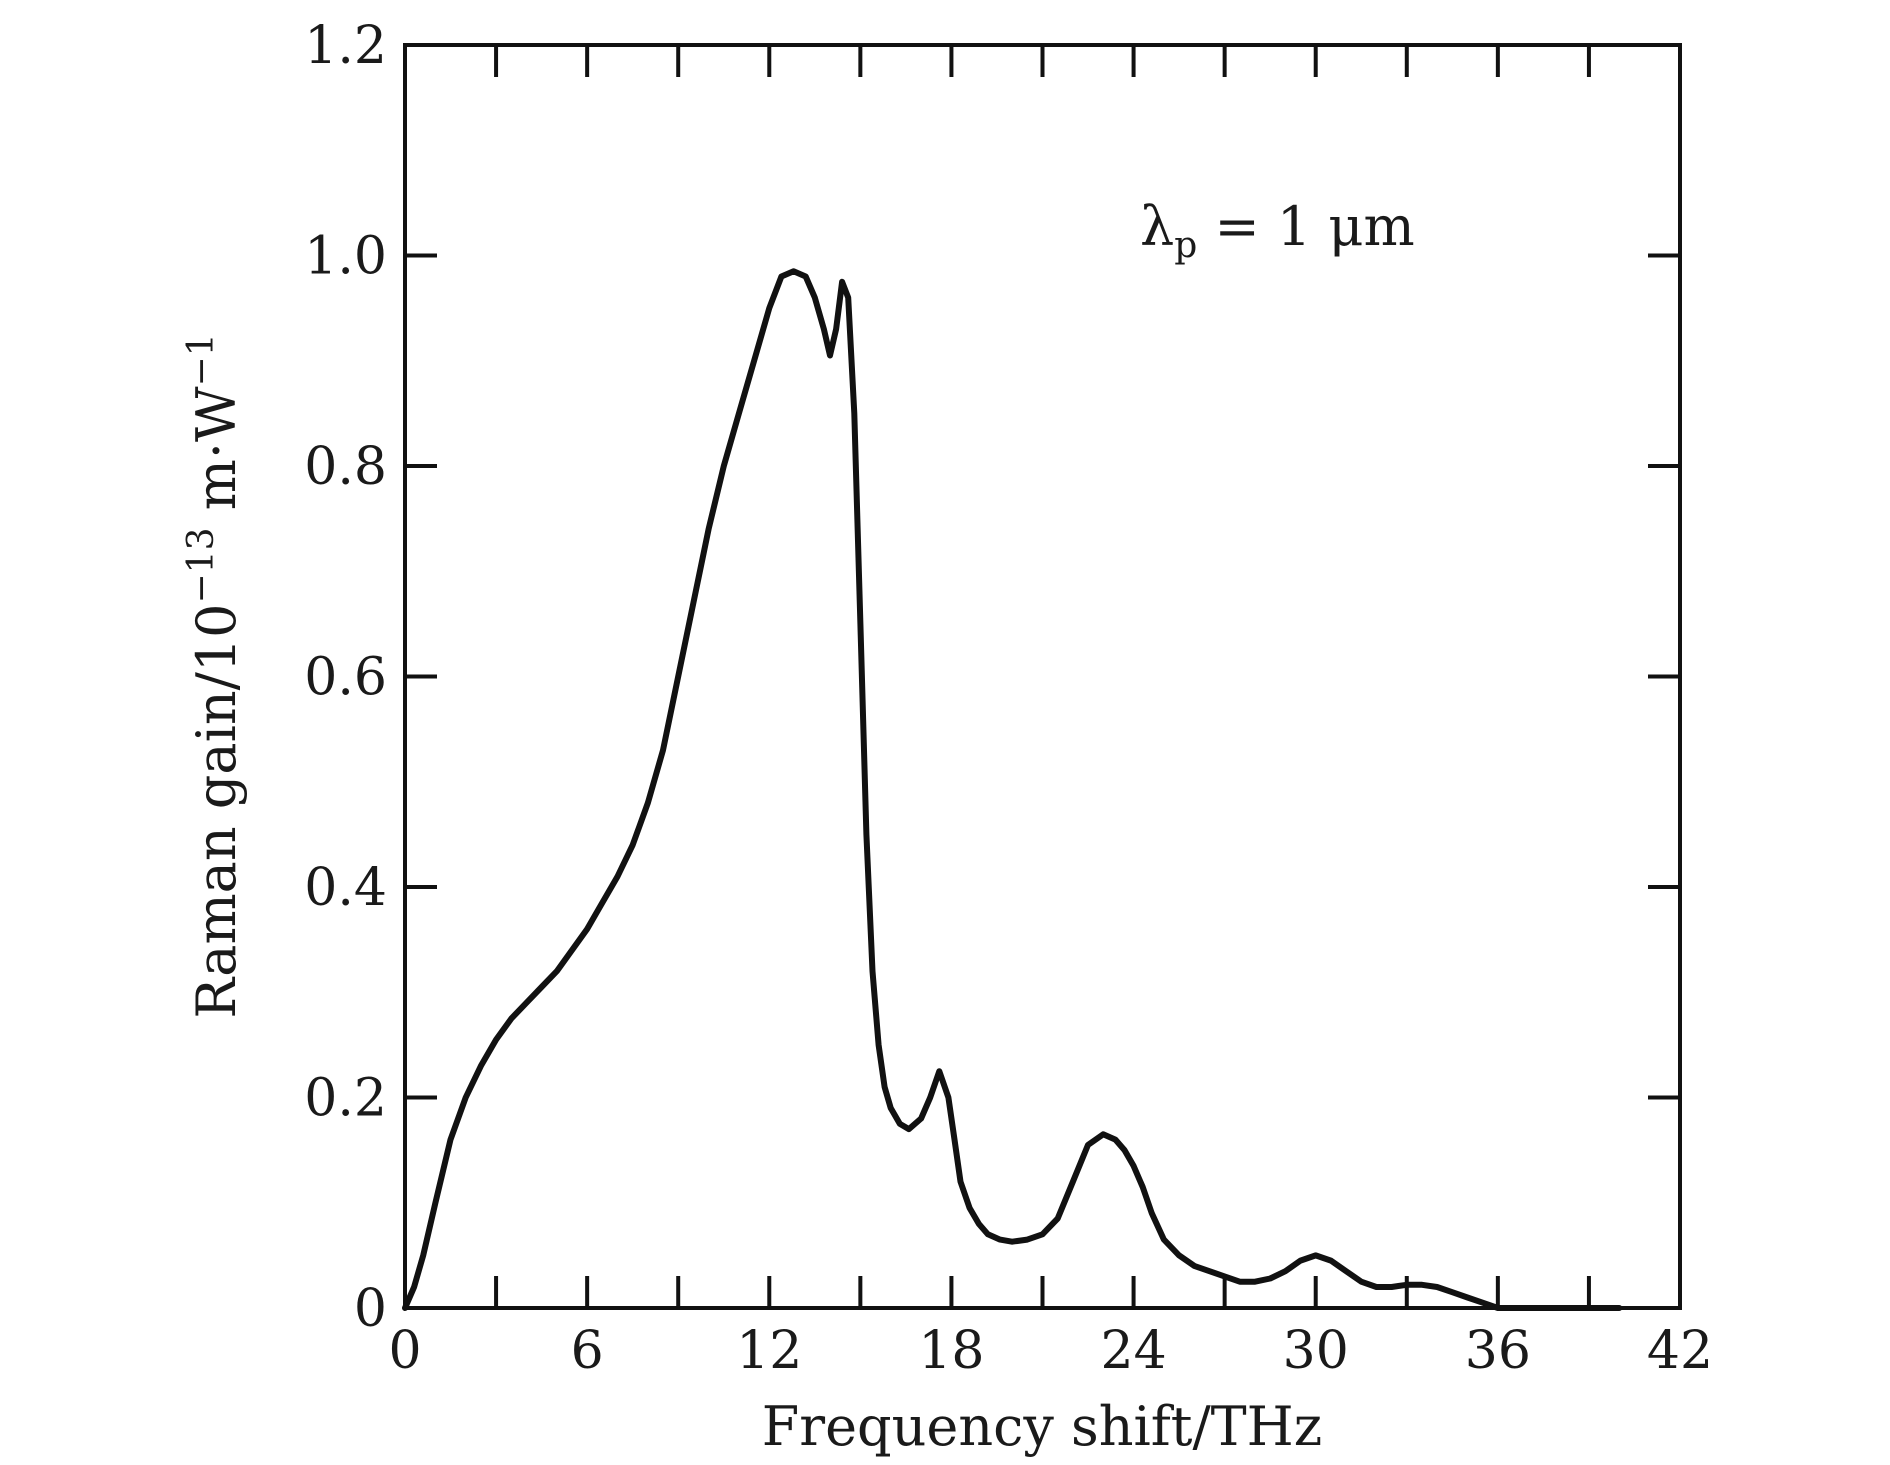 This screenshot has height=1465, width=1890. What do you see at coordinates (370, 1309) in the screenshot?
I see `y-tick-label: 0` at bounding box center [370, 1309].